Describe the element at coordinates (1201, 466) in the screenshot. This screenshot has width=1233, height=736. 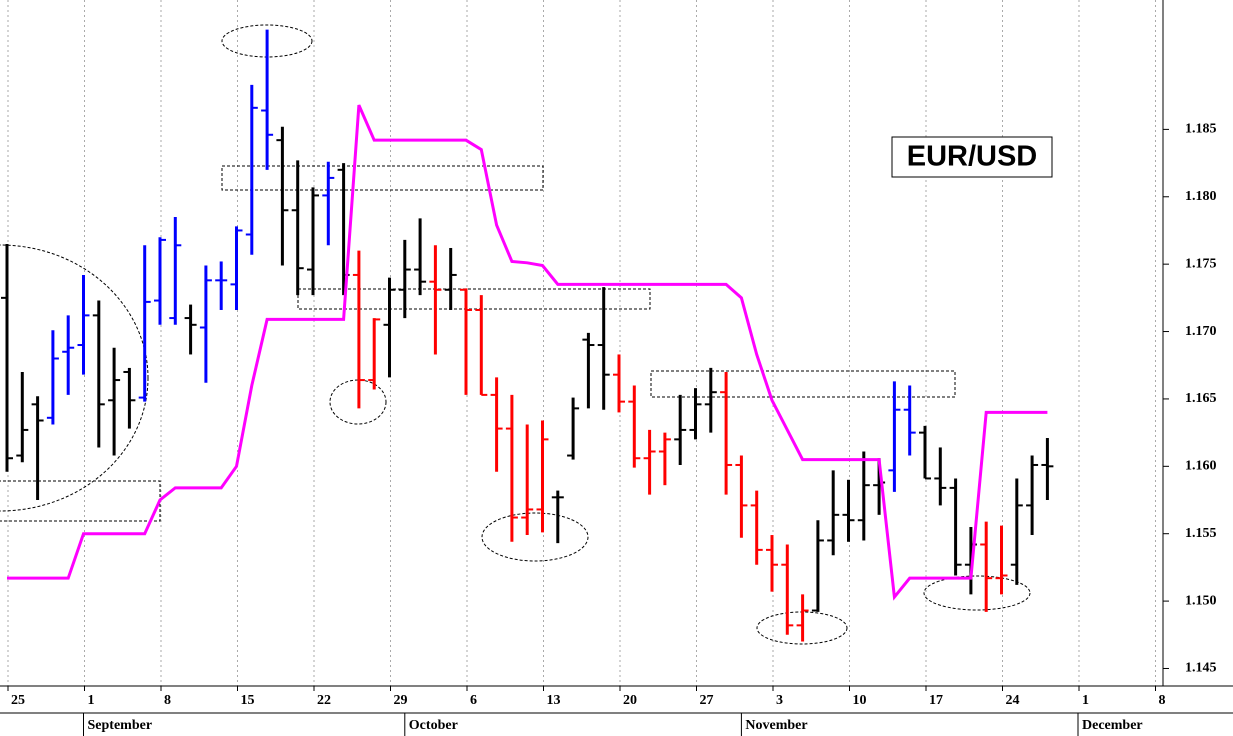
I see `y-tick-label: 1.160` at that location.